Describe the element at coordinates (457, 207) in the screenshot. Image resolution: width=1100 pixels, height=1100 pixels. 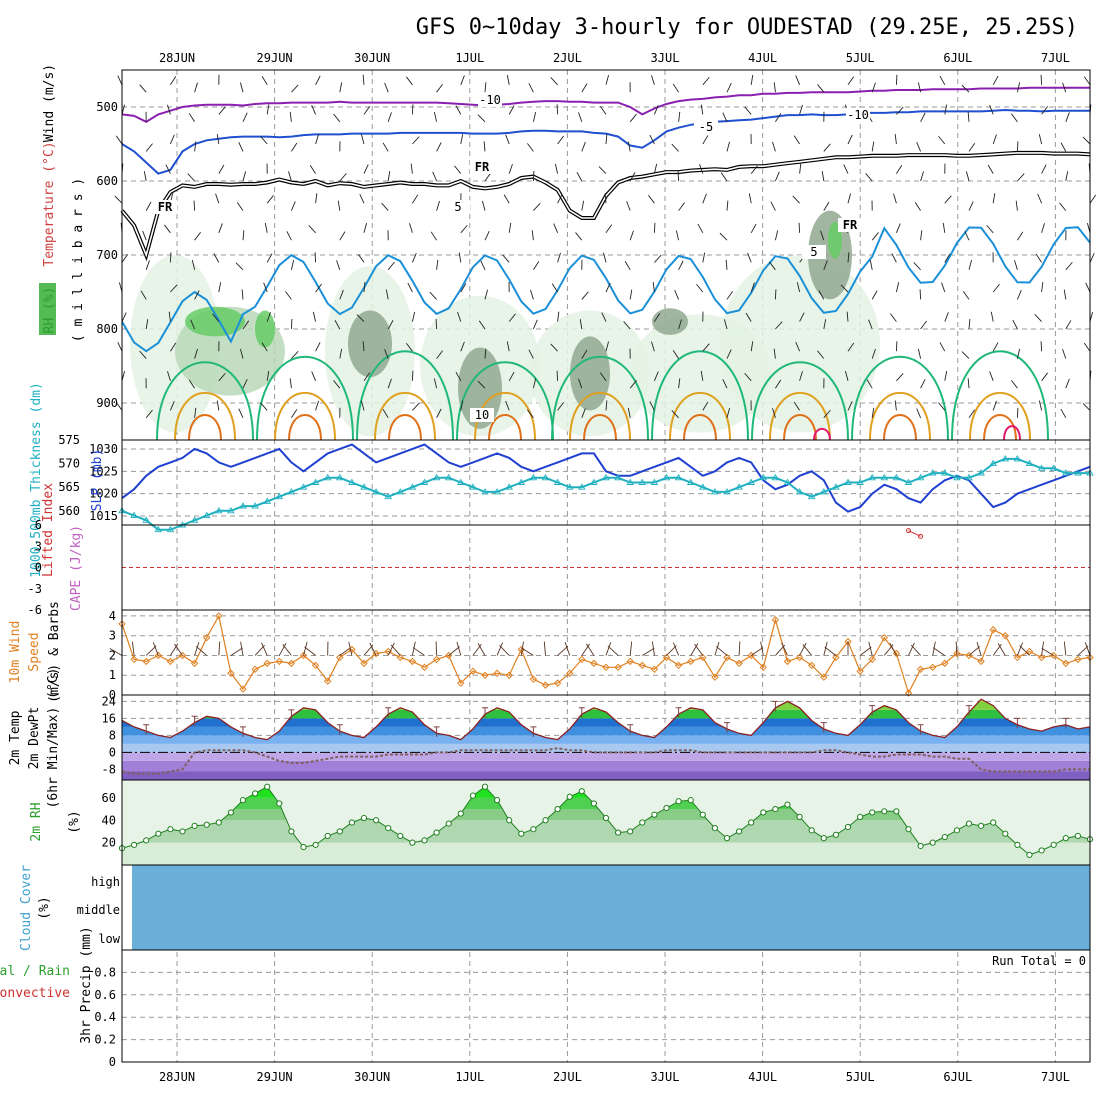
I see `contour-label: 5` at that location.